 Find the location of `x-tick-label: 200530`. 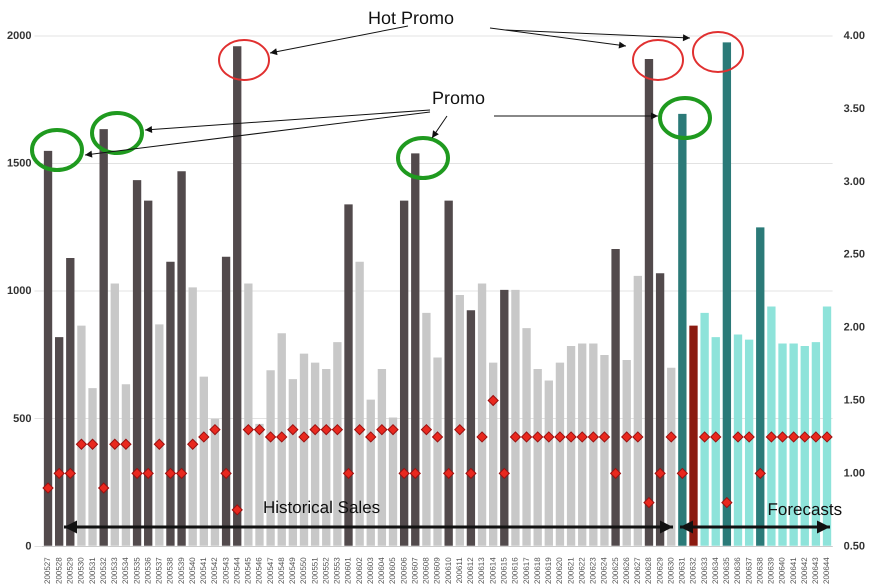

x-tick-label: 200530 is located at coordinates (81, 570).